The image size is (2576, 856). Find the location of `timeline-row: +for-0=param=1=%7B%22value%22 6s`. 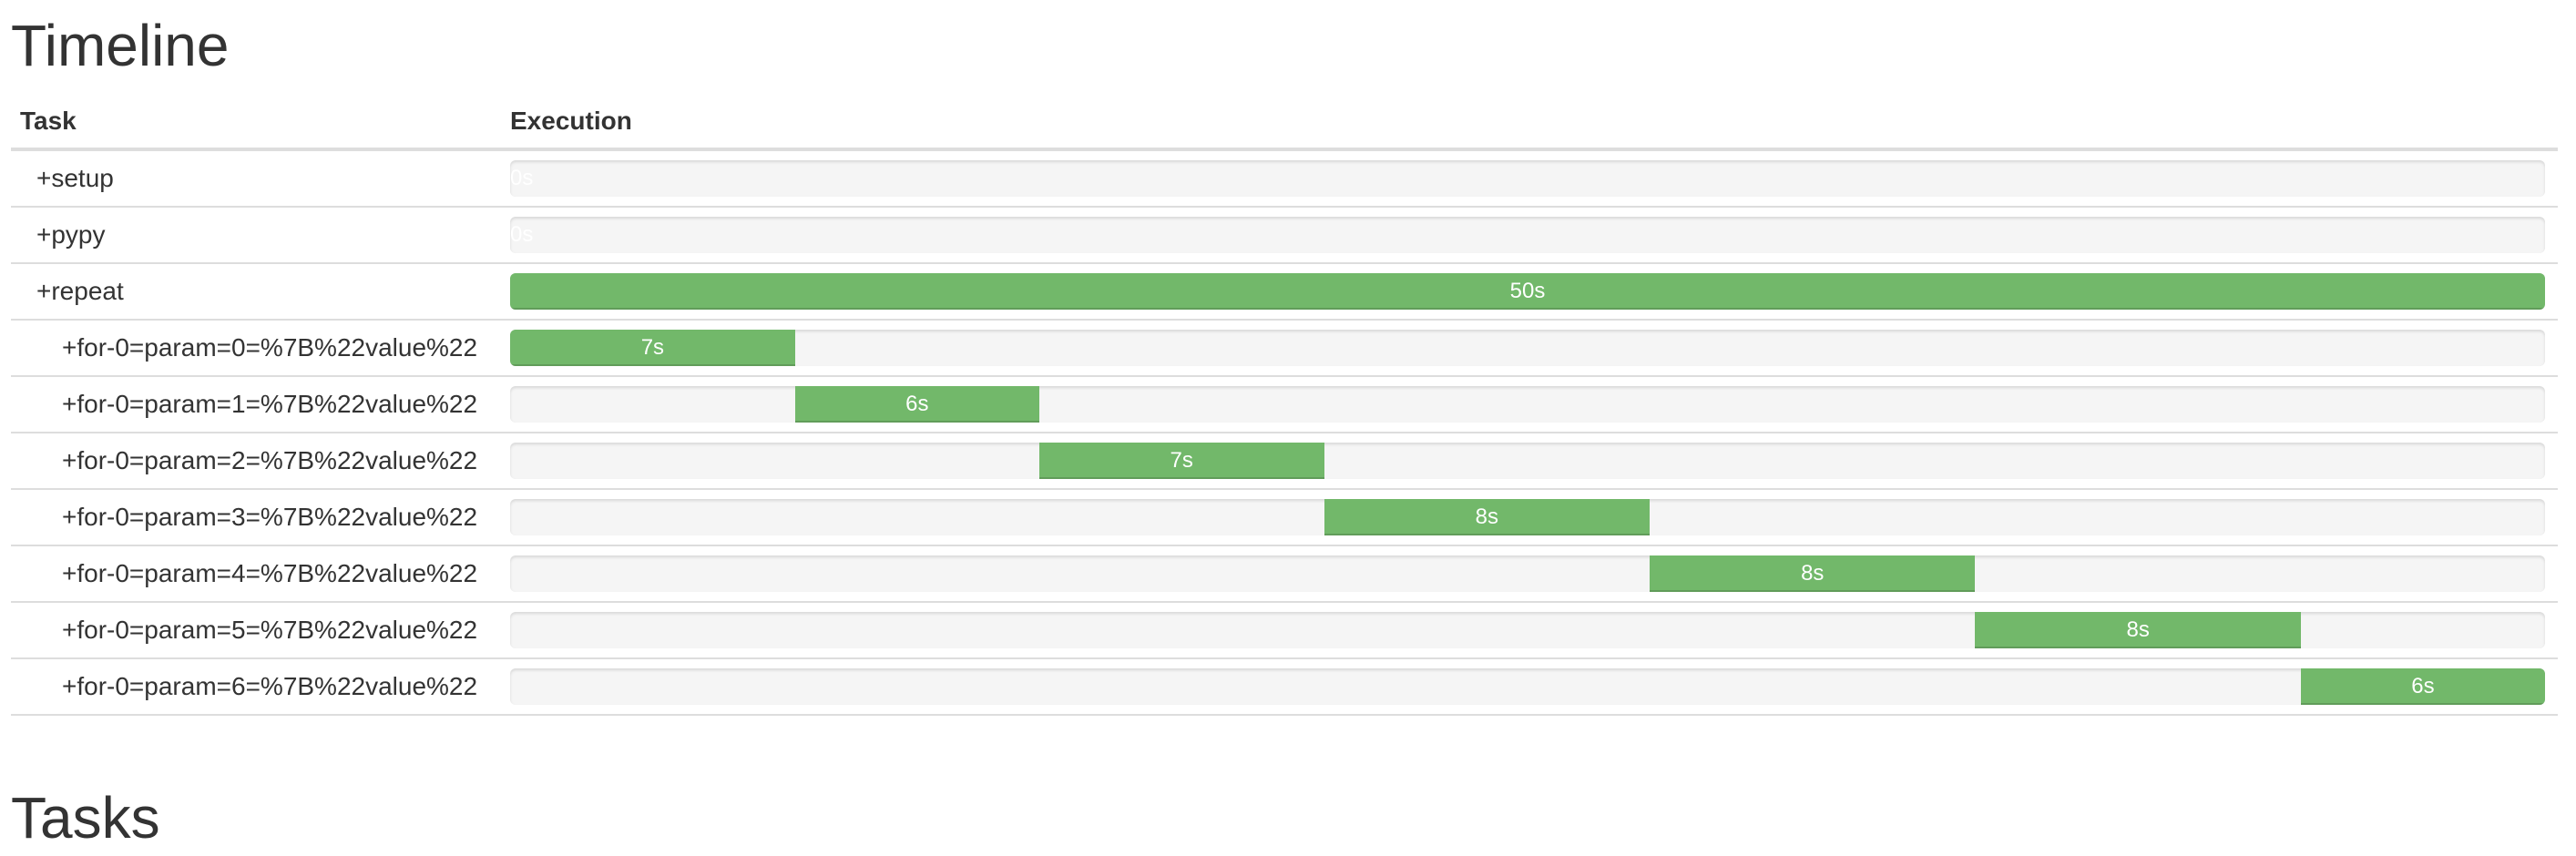

timeline-row: +for-0=param=1=%7B%22value%22 6s is located at coordinates (1284, 405).